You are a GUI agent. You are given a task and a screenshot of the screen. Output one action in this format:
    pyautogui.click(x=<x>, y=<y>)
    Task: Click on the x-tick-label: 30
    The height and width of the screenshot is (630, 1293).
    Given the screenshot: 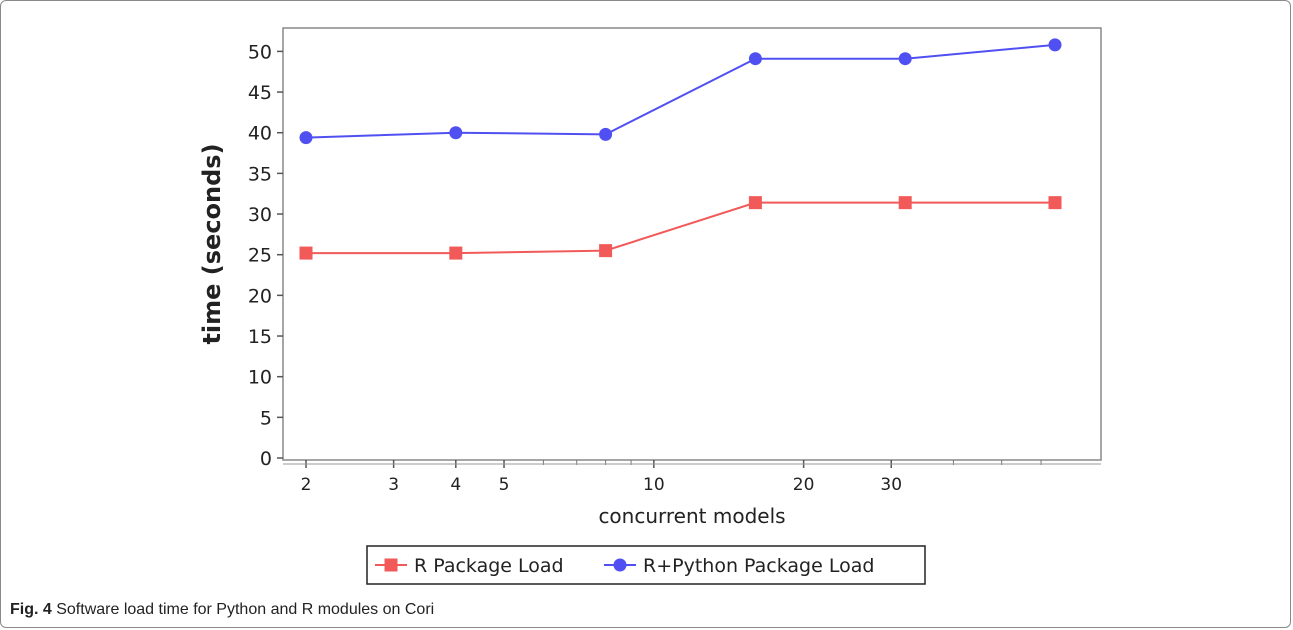 What is the action you would take?
    pyautogui.click(x=891, y=485)
    